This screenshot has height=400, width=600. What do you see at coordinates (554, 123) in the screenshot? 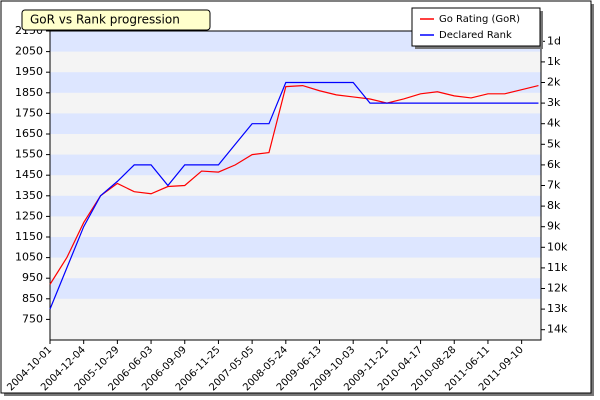
I see `y2-tick-label: 4k` at bounding box center [554, 123].